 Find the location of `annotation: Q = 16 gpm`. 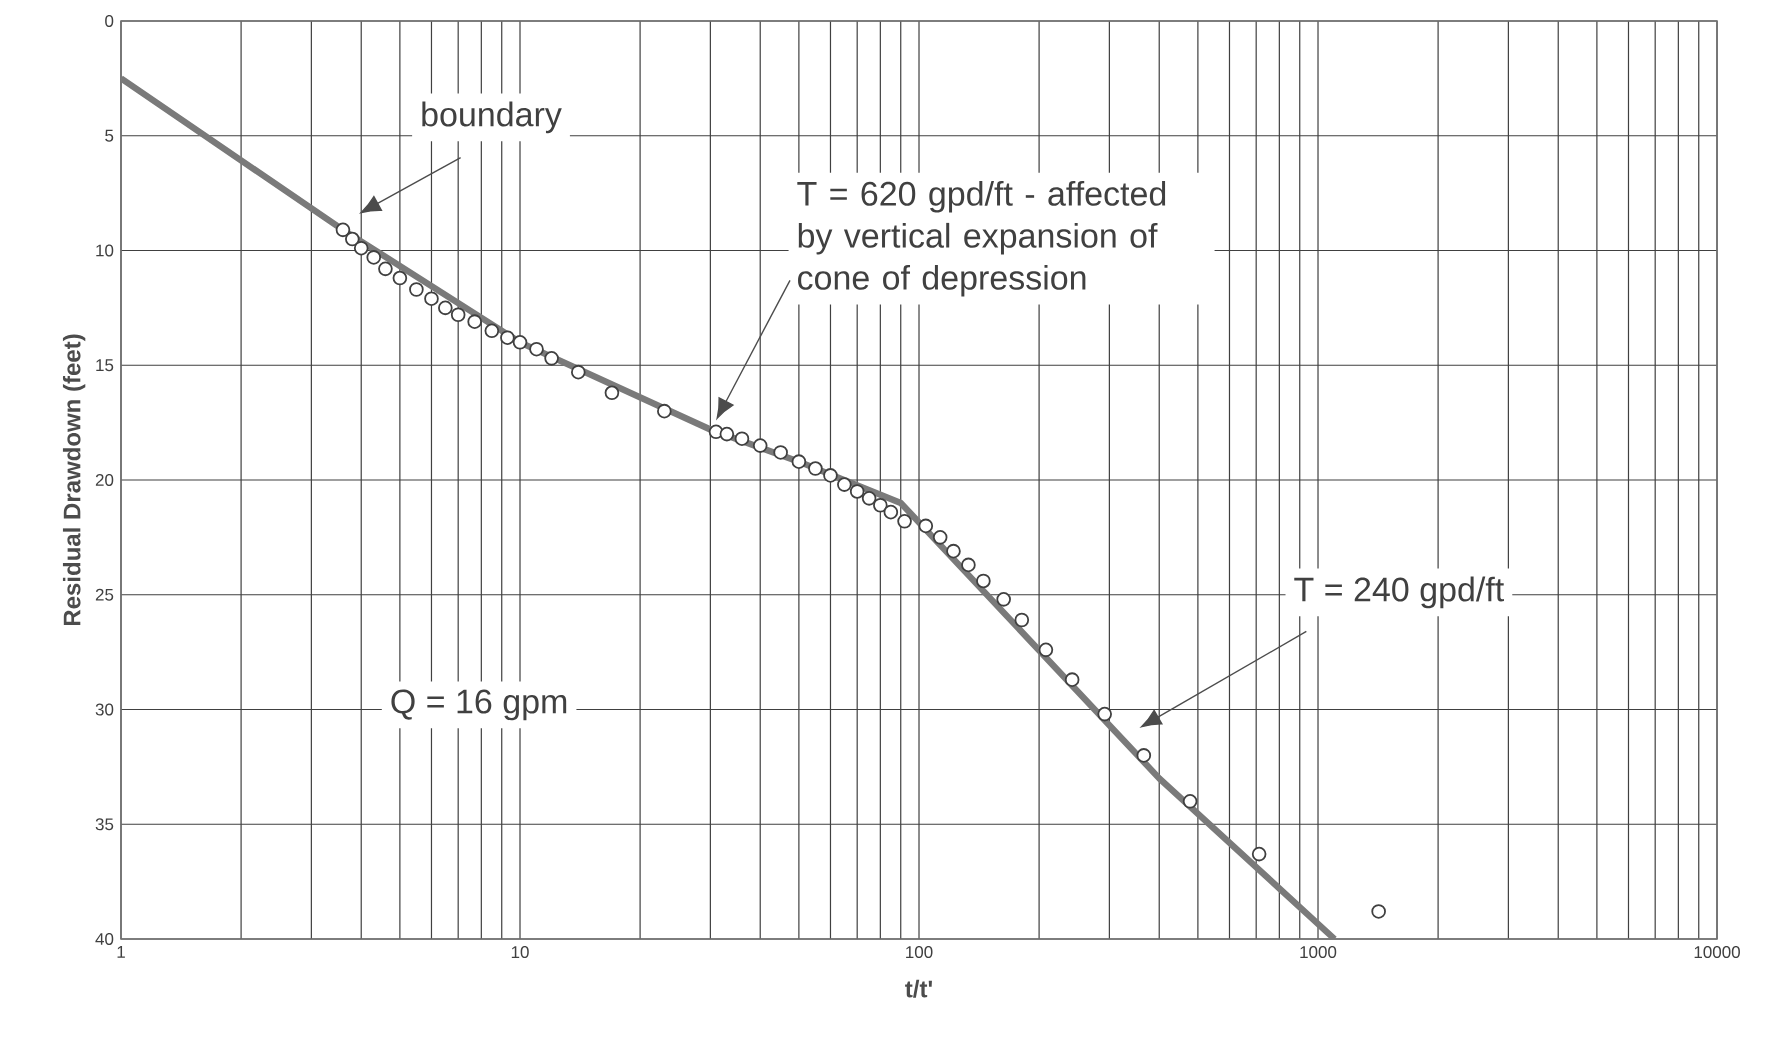

annotation: Q = 16 gpm is located at coordinates (479, 705).